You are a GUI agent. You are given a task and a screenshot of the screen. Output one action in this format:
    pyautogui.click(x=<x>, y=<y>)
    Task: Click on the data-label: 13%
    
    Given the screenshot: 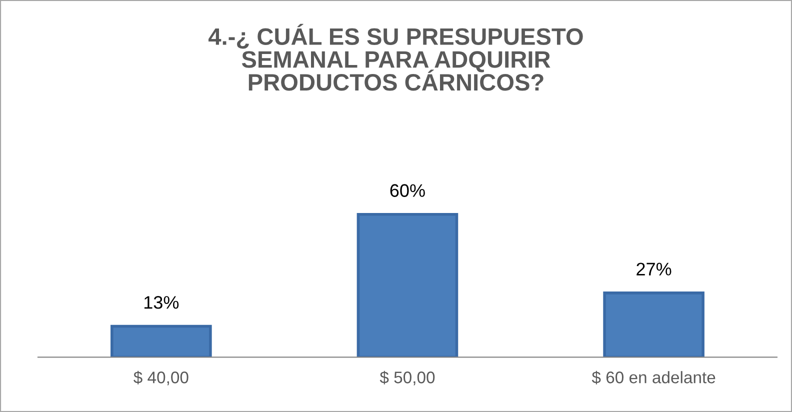 What is the action you would take?
    pyautogui.click(x=161, y=302)
    